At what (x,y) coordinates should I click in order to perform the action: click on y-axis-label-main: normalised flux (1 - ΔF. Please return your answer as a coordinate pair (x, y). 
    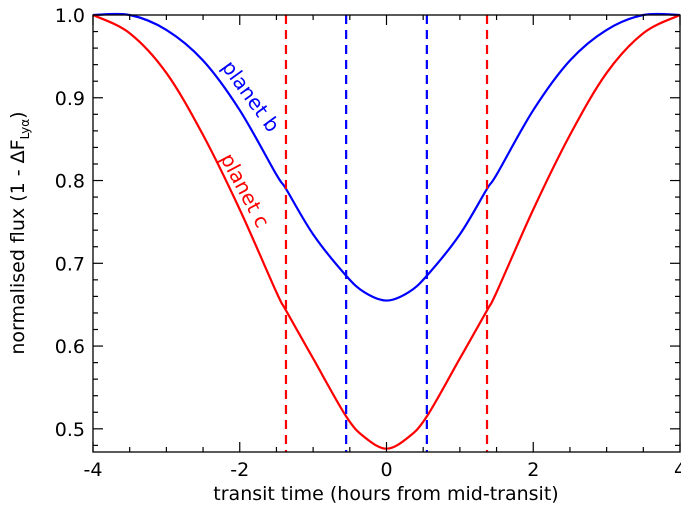
    Looking at the image, I should click on (18, 246).